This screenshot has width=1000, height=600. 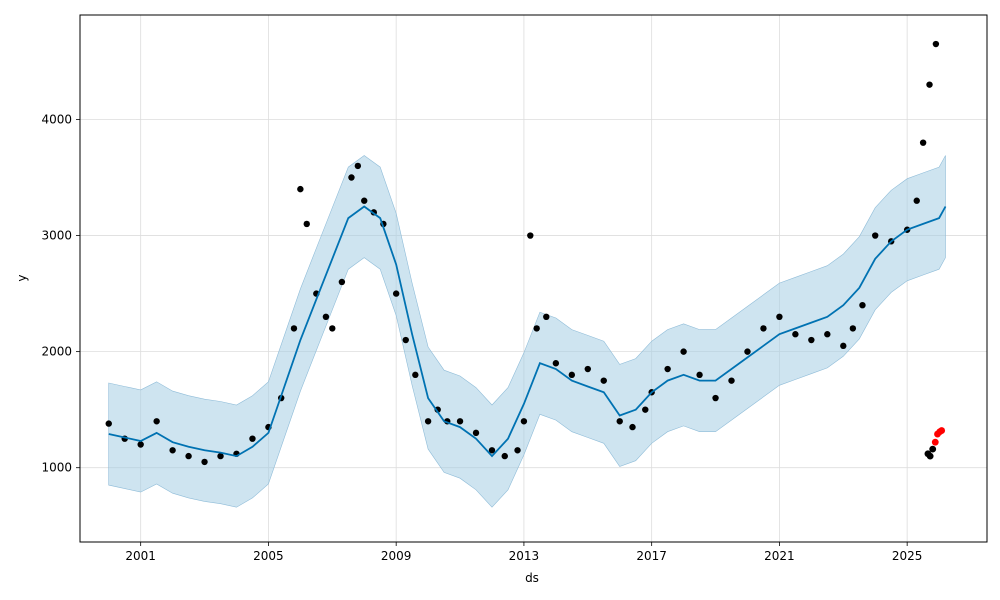 What do you see at coordinates (56, 352) in the screenshot?
I see `y-tick-label: 2000` at bounding box center [56, 352].